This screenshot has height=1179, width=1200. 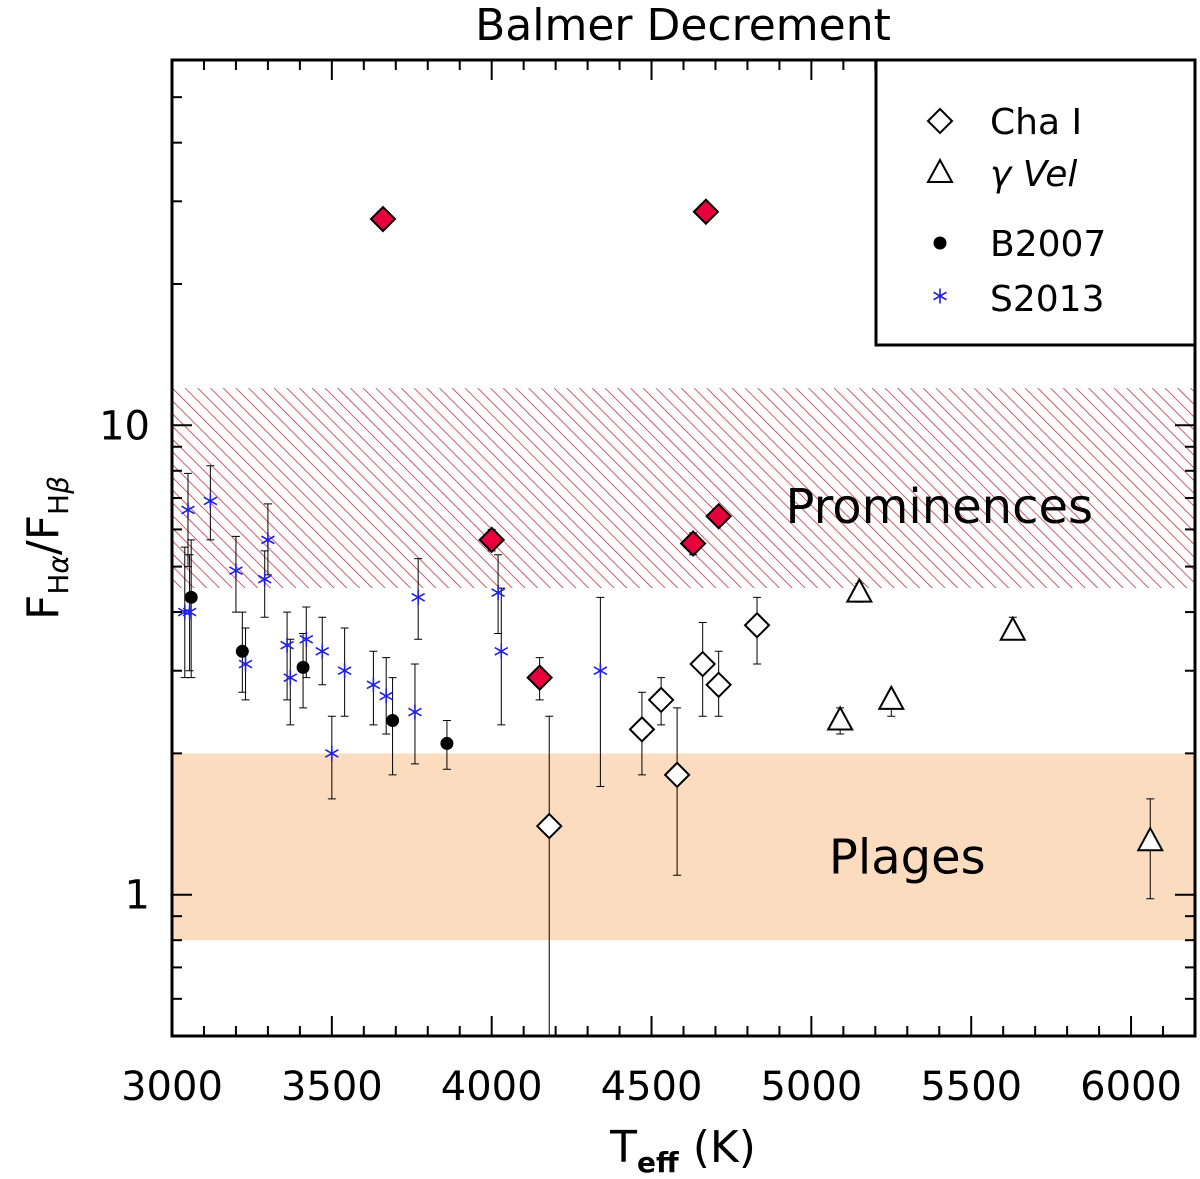 I want to click on chart-title: Balmer Decrement, so click(x=683, y=25).